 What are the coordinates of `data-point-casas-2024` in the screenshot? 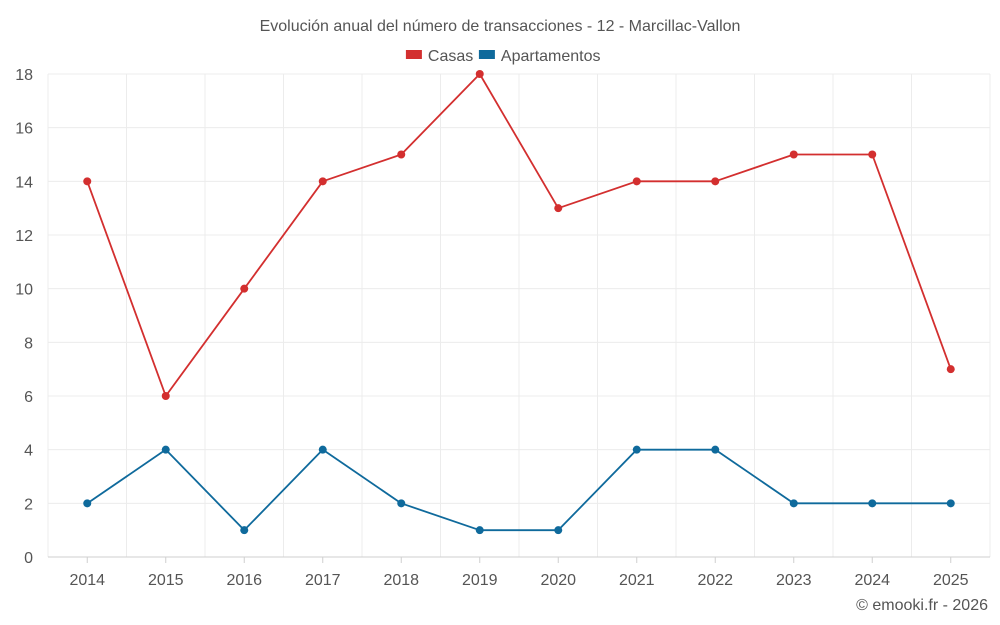 It's located at (872, 154).